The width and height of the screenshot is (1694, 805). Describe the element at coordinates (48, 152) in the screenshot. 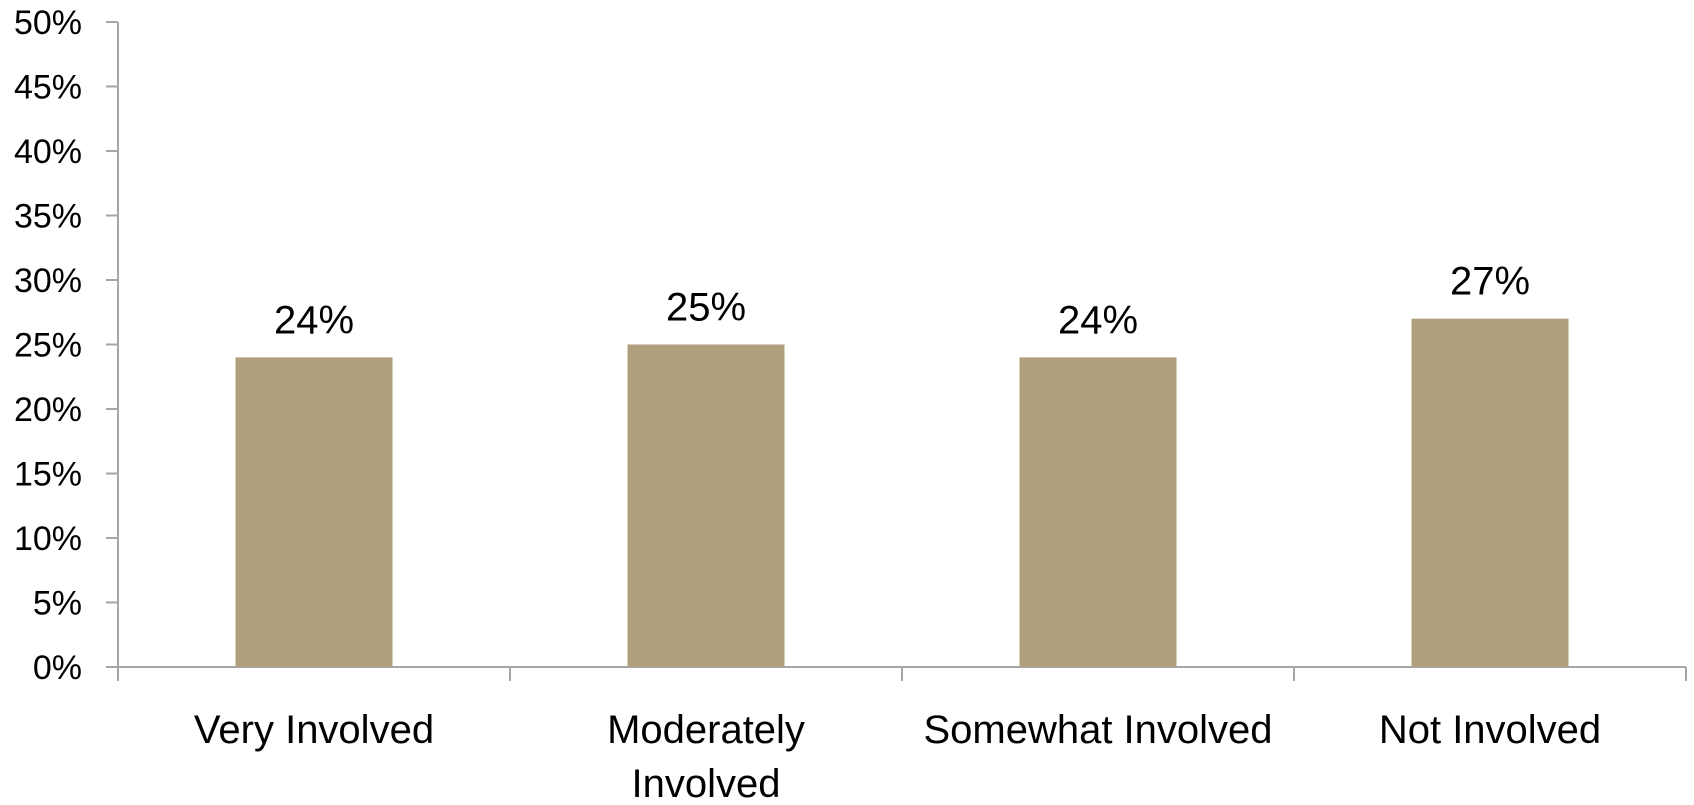

I see `y-tick-label: 40%` at that location.